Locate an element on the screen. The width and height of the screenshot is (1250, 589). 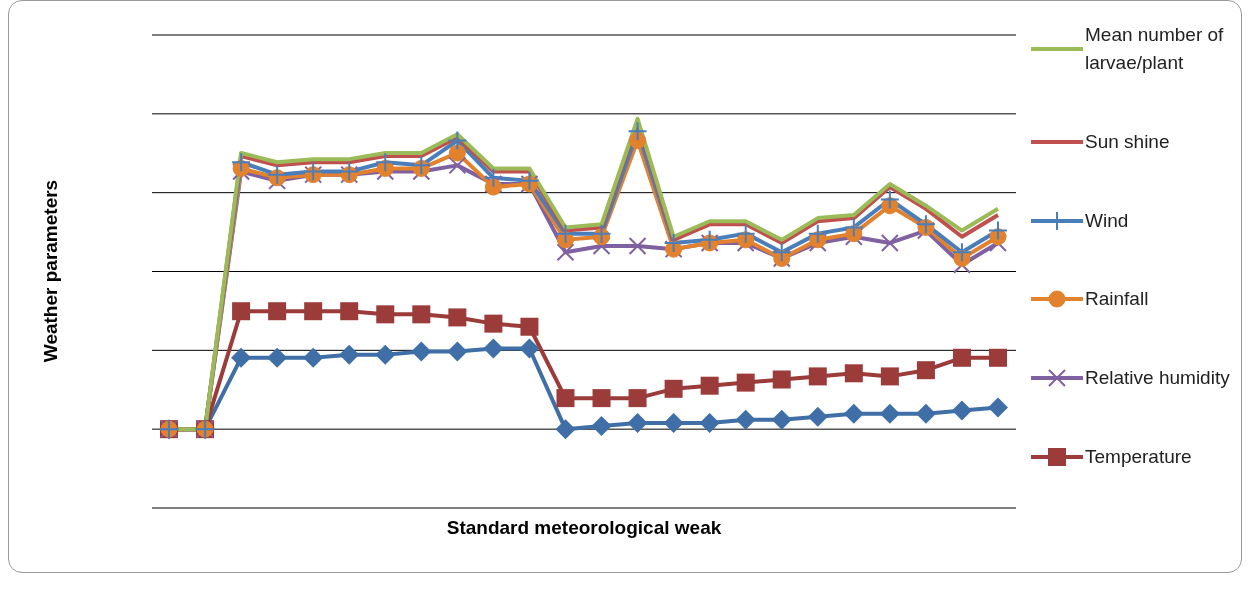
legend-label: Temperature is located at coordinates (1138, 457).